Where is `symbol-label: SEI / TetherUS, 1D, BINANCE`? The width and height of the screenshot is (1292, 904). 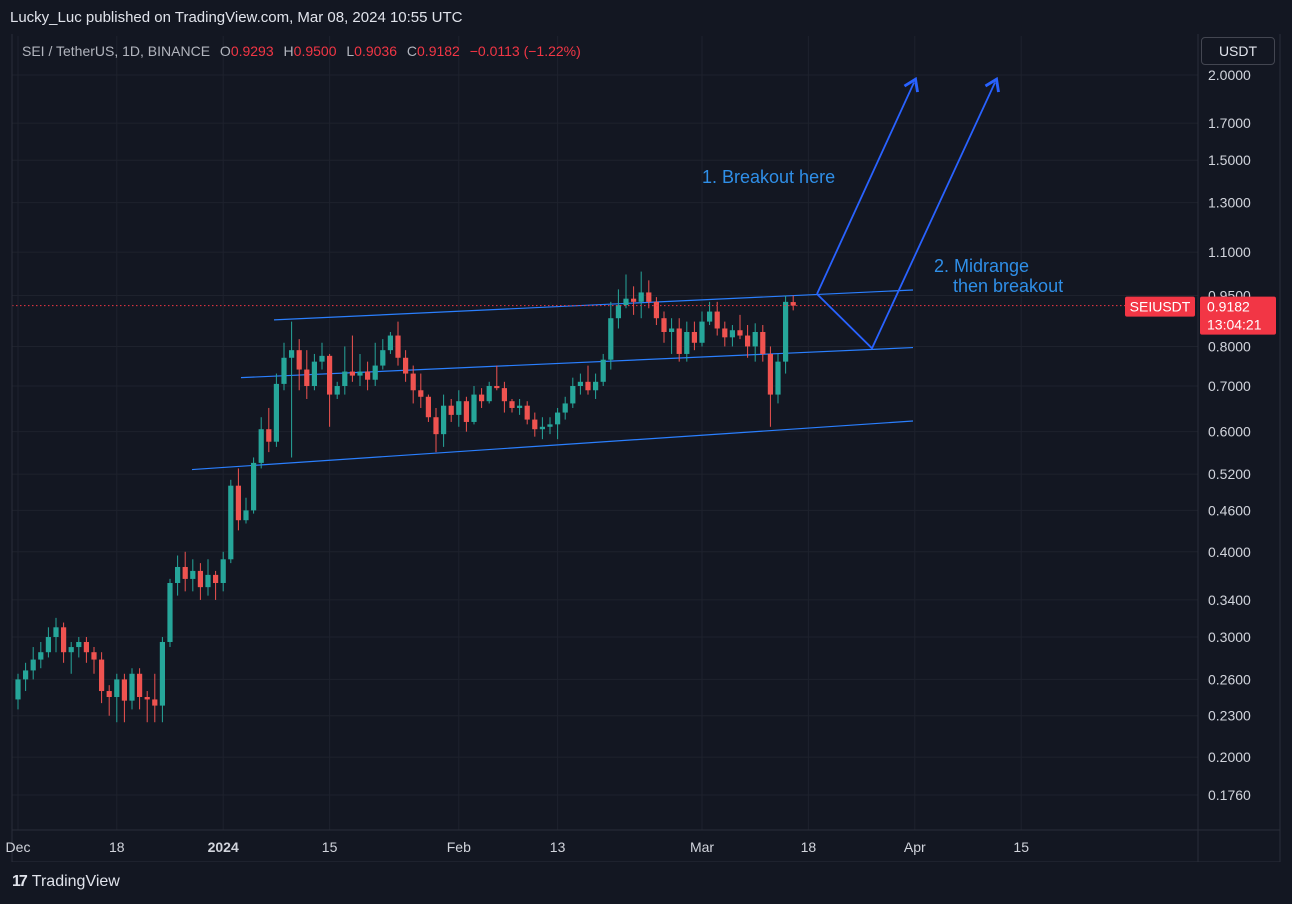
symbol-label: SEI / TetherUS, 1D, BINANCE is located at coordinates (116, 51).